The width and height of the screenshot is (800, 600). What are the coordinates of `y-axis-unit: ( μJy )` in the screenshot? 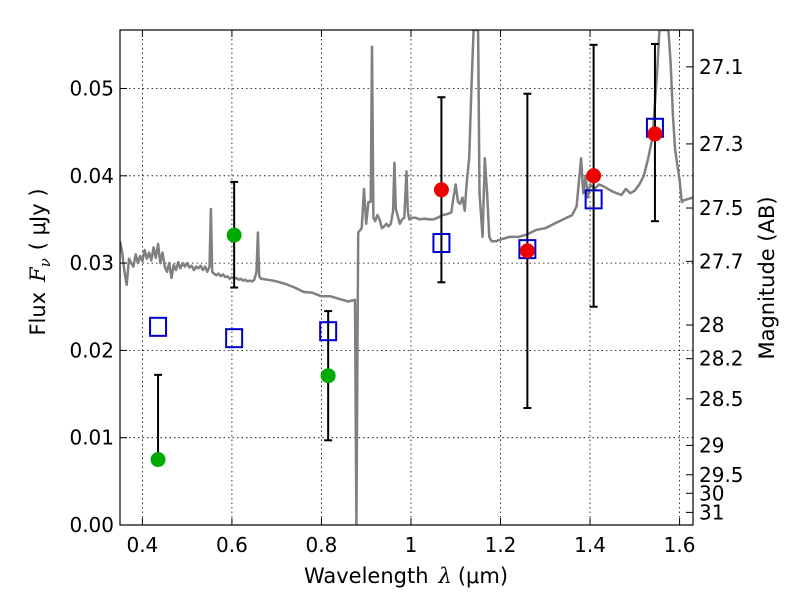 It's located at (38, 219).